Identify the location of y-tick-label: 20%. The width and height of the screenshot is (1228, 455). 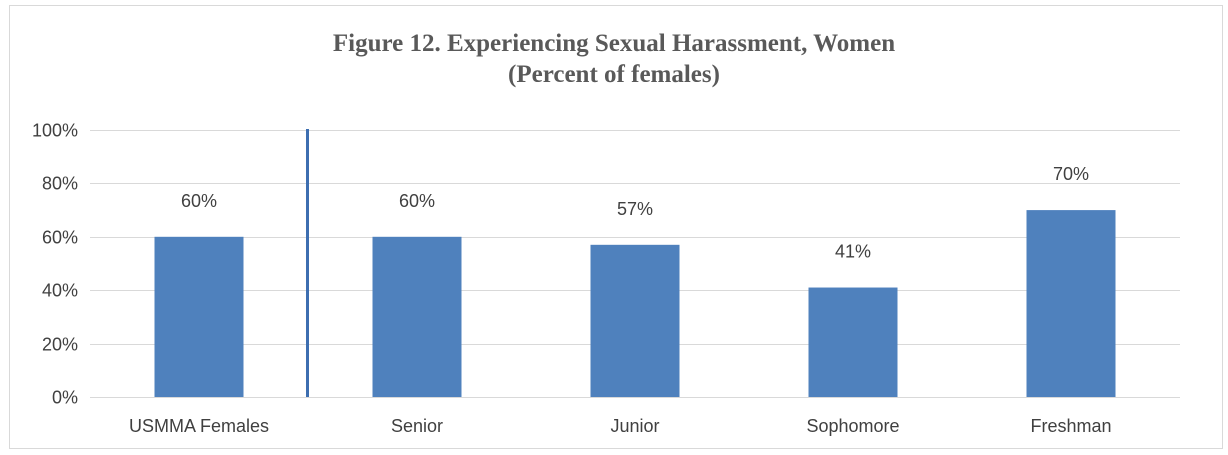
(60, 345).